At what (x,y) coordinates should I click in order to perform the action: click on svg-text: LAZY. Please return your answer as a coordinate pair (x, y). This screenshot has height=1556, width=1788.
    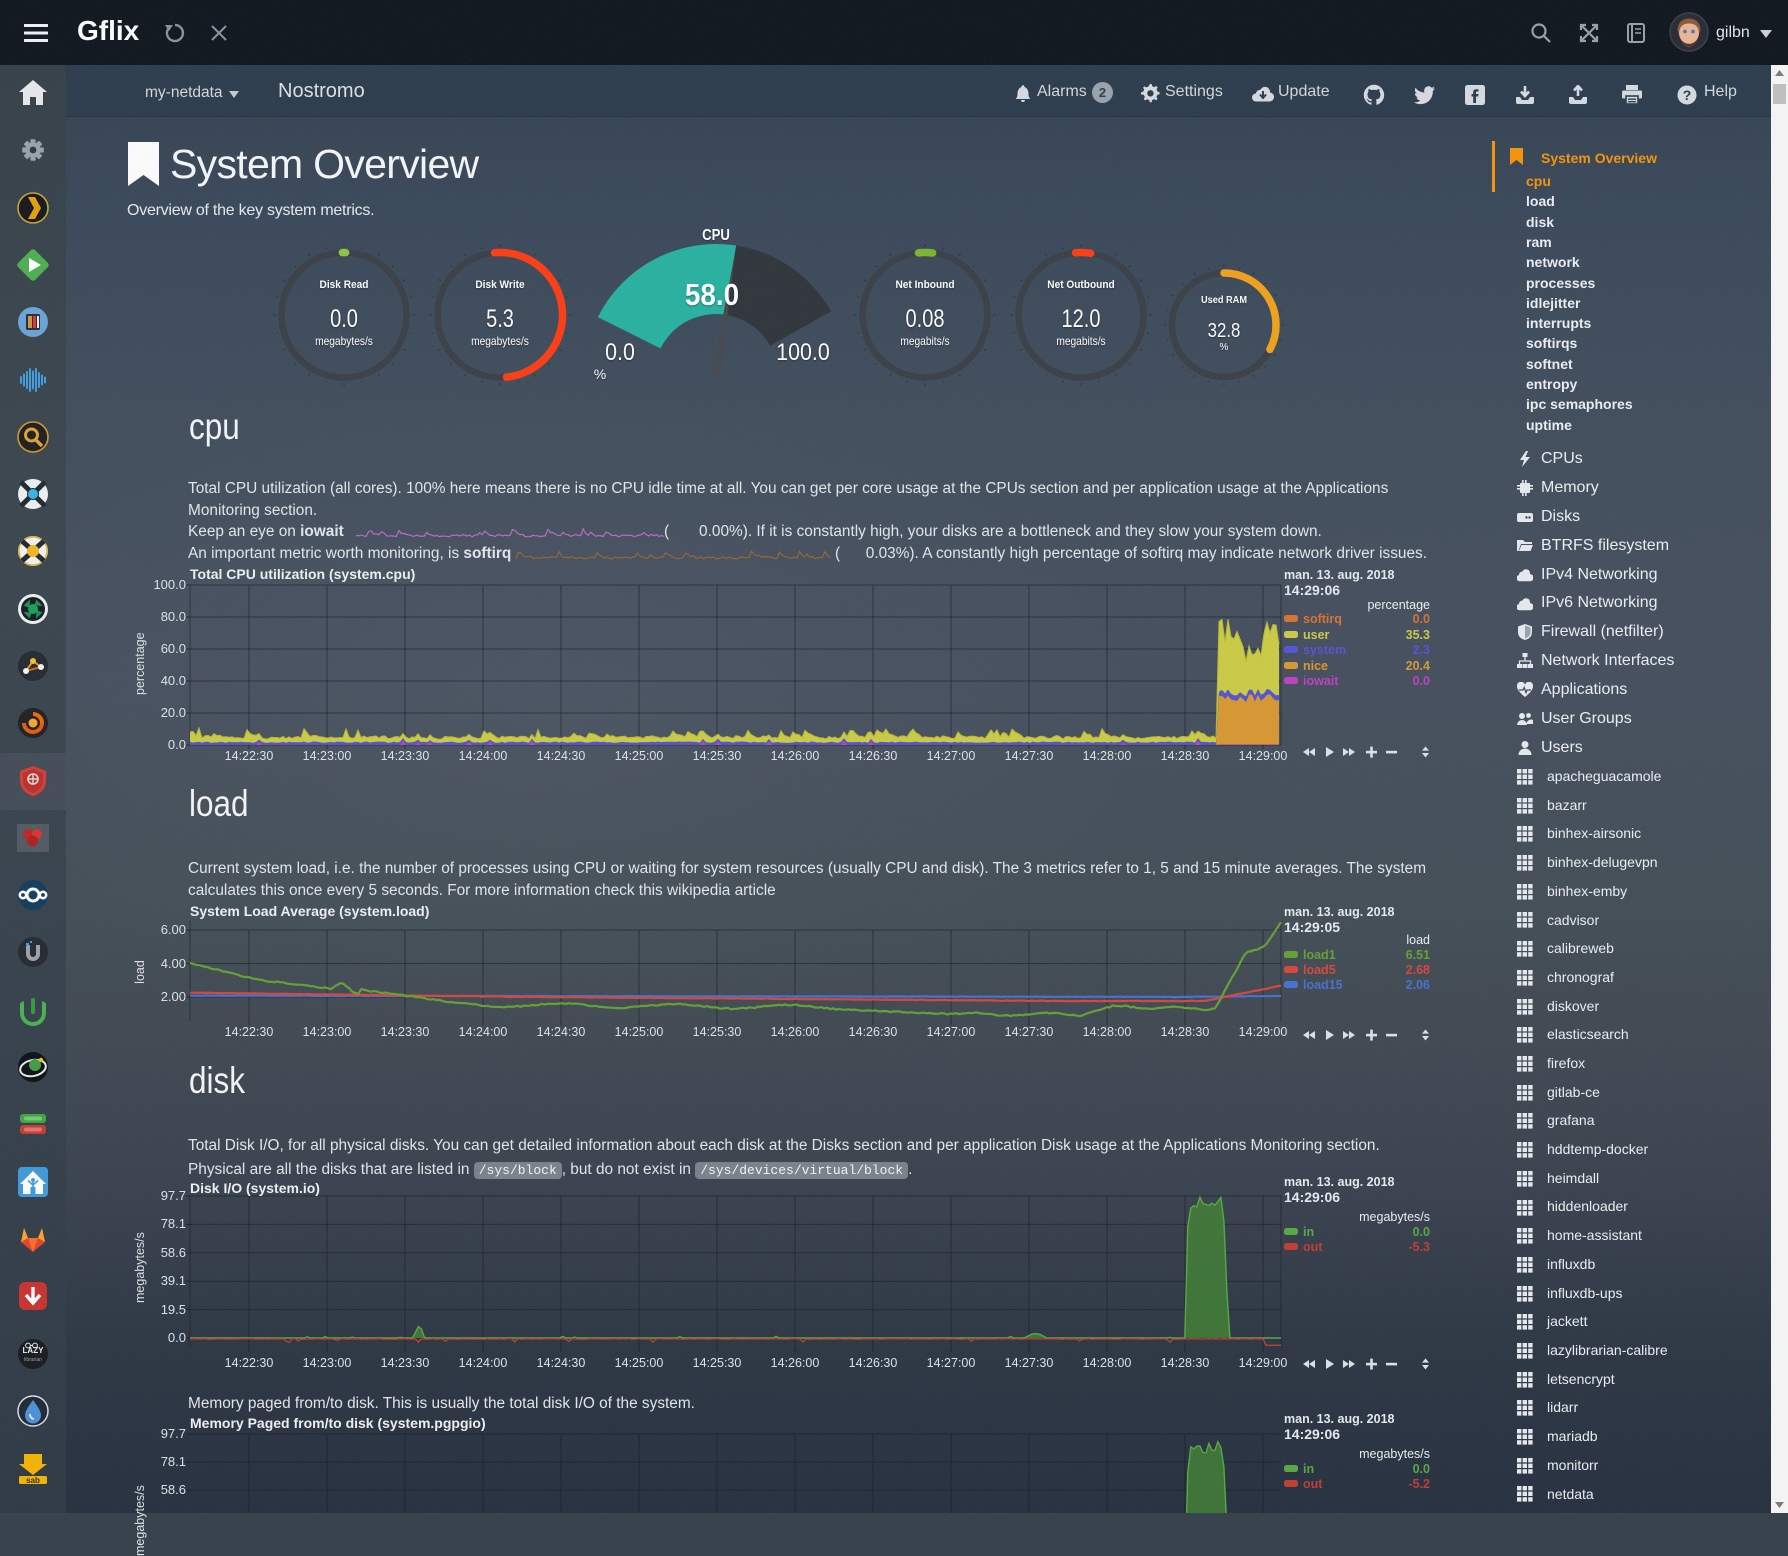
    Looking at the image, I should click on (34, 1350).